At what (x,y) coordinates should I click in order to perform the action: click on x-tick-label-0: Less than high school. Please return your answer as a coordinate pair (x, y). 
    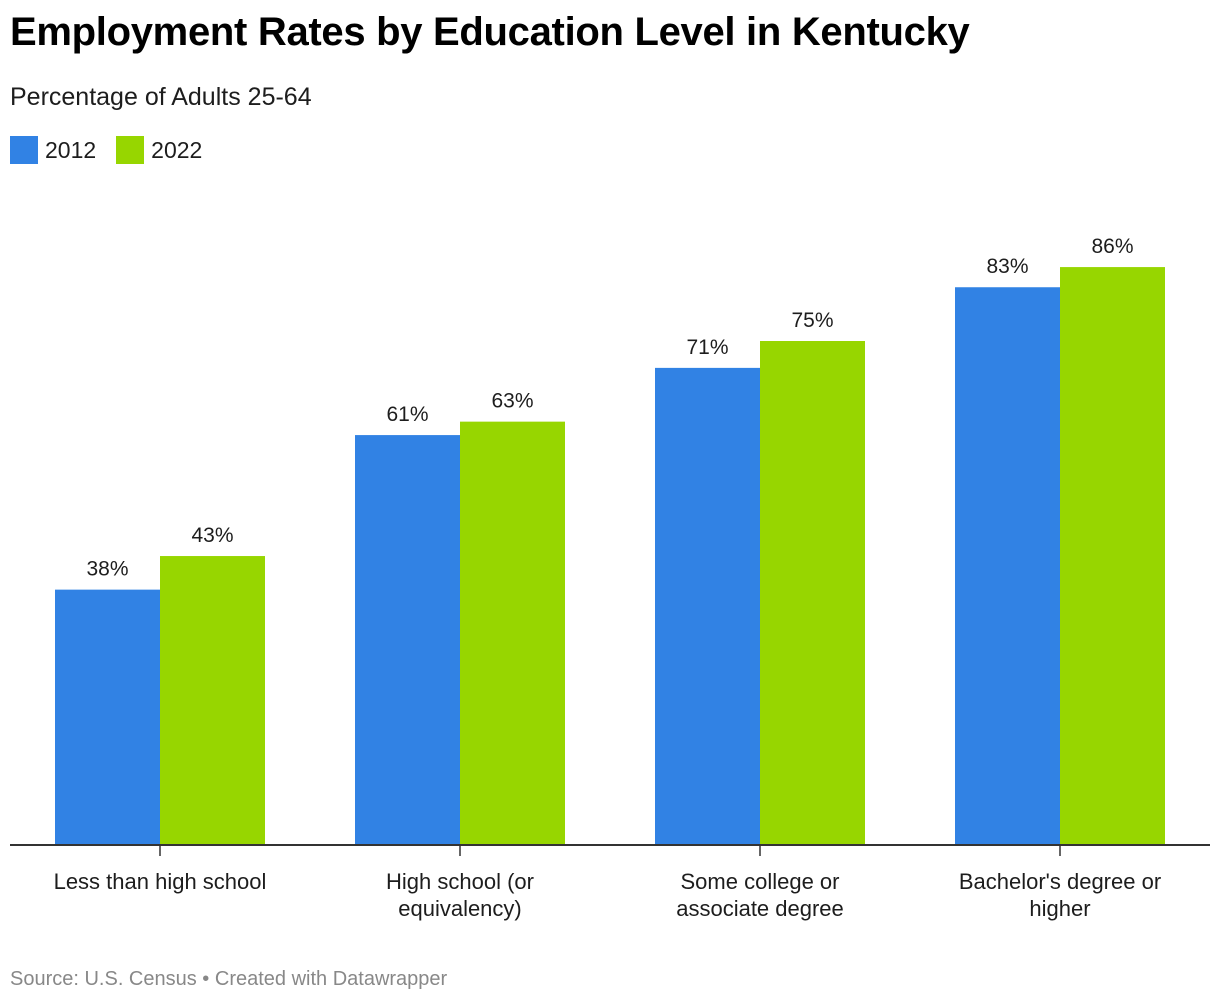
    Looking at the image, I should click on (160, 881).